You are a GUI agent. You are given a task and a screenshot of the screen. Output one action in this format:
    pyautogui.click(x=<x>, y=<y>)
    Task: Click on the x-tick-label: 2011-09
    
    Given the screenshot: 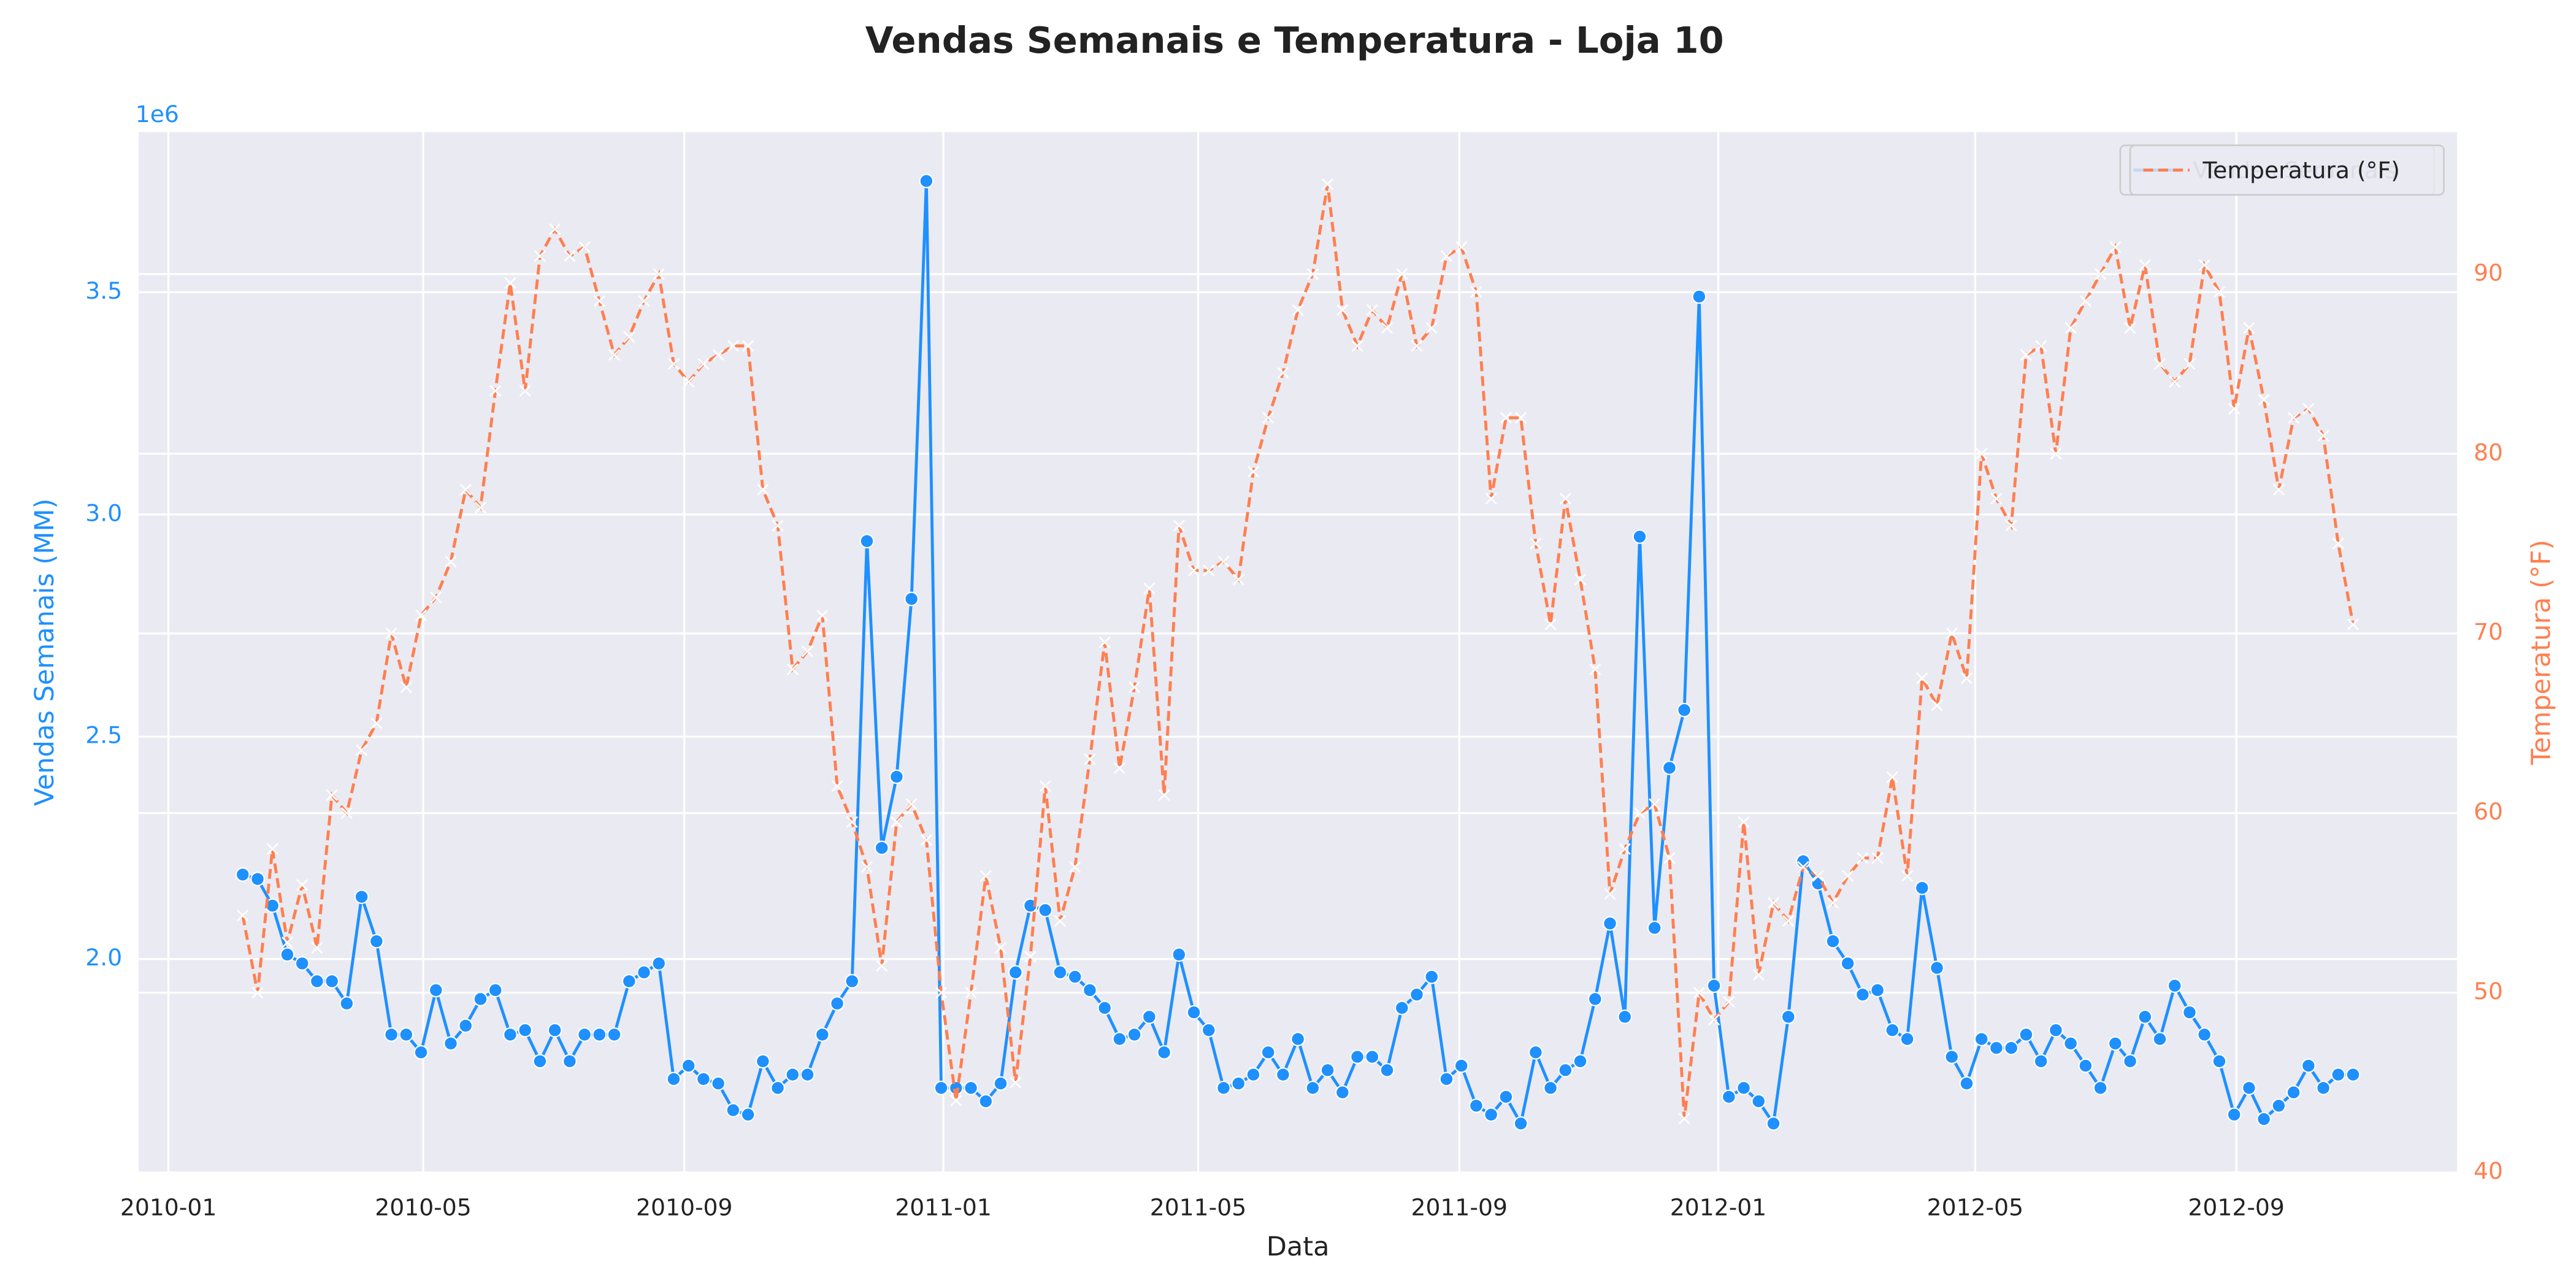 What is the action you would take?
    pyautogui.click(x=1459, y=1207)
    